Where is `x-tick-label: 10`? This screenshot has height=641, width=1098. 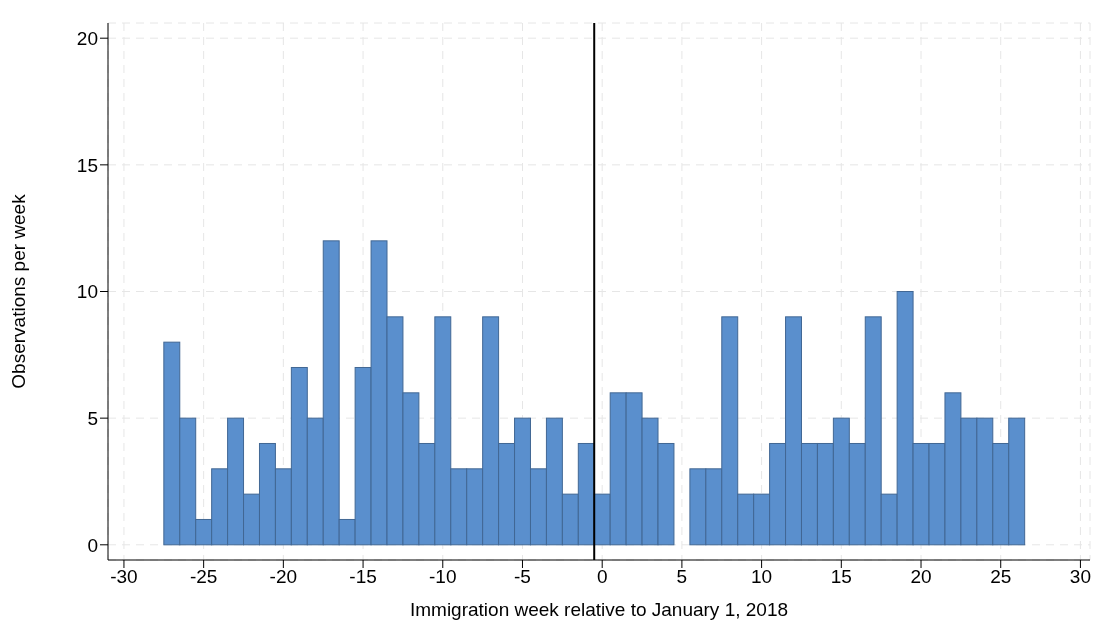 x-tick-label: 10 is located at coordinates (762, 577).